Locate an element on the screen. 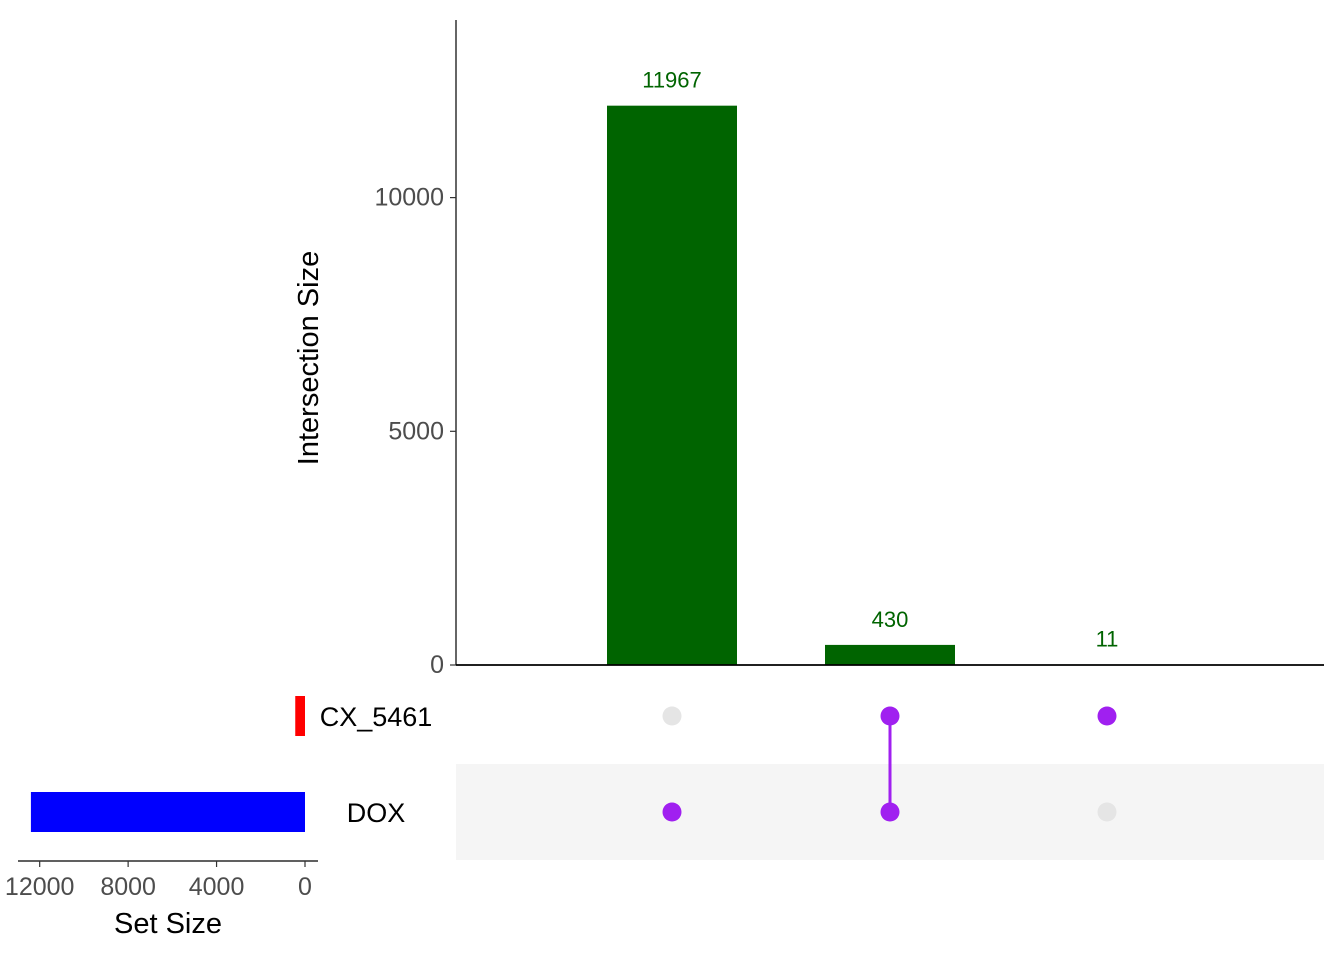 The width and height of the screenshot is (1344, 960). set-label-dox: DOX is located at coordinates (376, 813).